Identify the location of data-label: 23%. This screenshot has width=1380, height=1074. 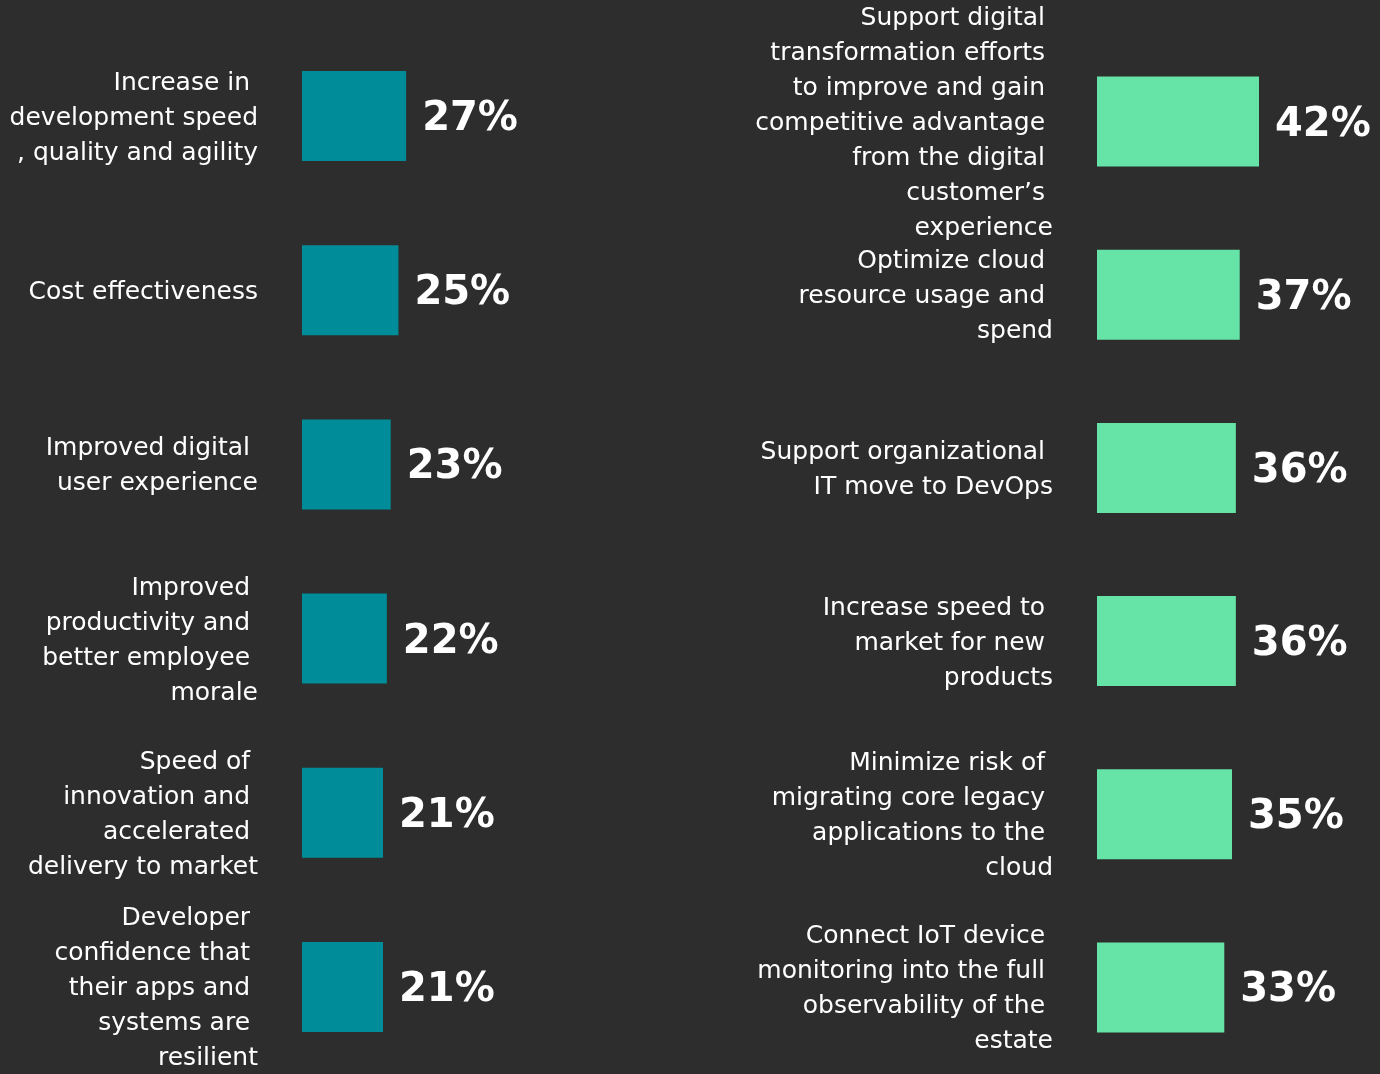
(454, 464).